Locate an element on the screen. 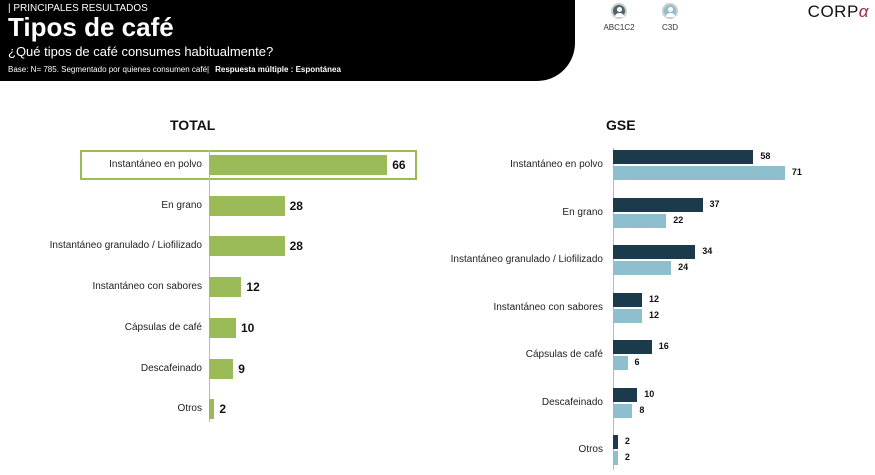 The image size is (875, 475). legend-label: ABC1C2 is located at coordinates (619, 27).